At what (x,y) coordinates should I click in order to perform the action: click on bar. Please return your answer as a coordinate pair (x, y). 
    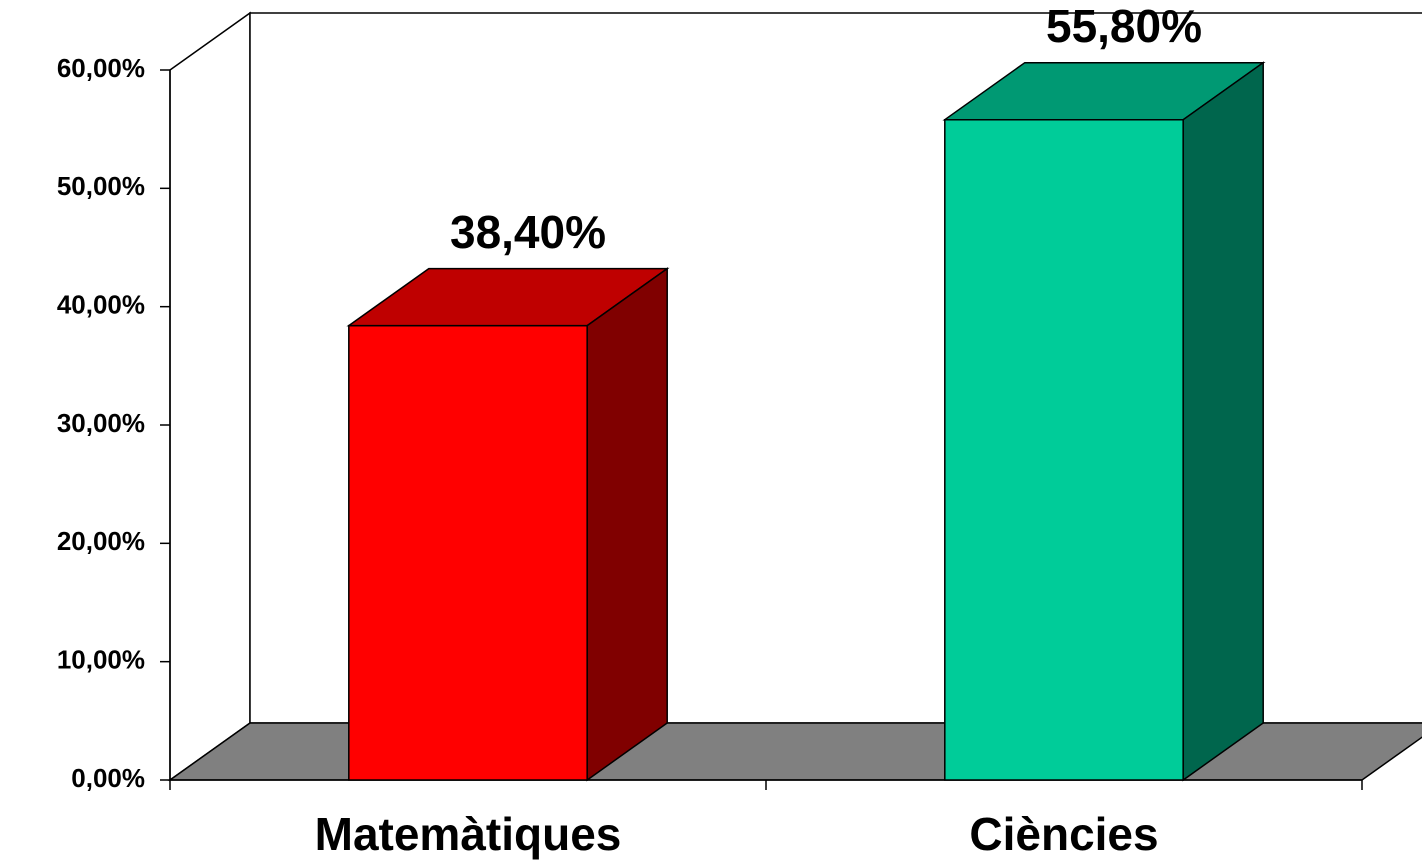
    Looking at the image, I should click on (508, 524).